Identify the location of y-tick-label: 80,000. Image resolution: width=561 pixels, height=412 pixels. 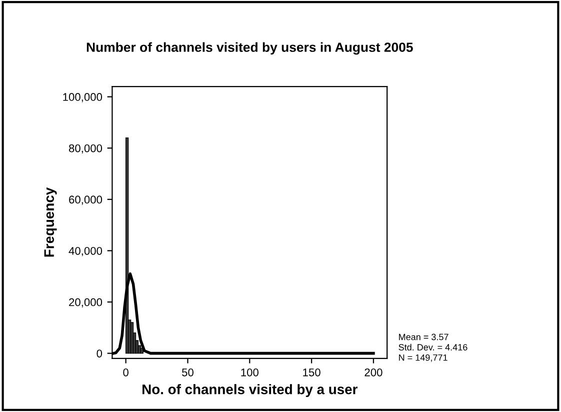
(85, 149).